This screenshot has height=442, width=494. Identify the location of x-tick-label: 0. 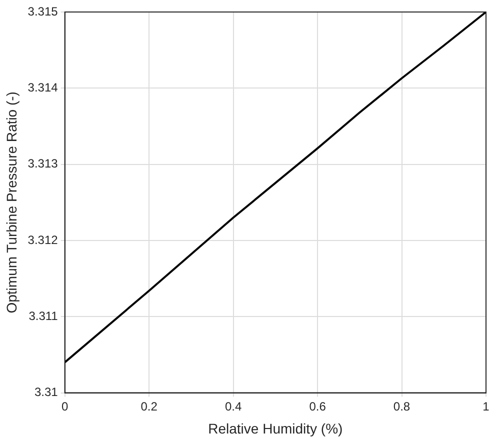
(64, 406).